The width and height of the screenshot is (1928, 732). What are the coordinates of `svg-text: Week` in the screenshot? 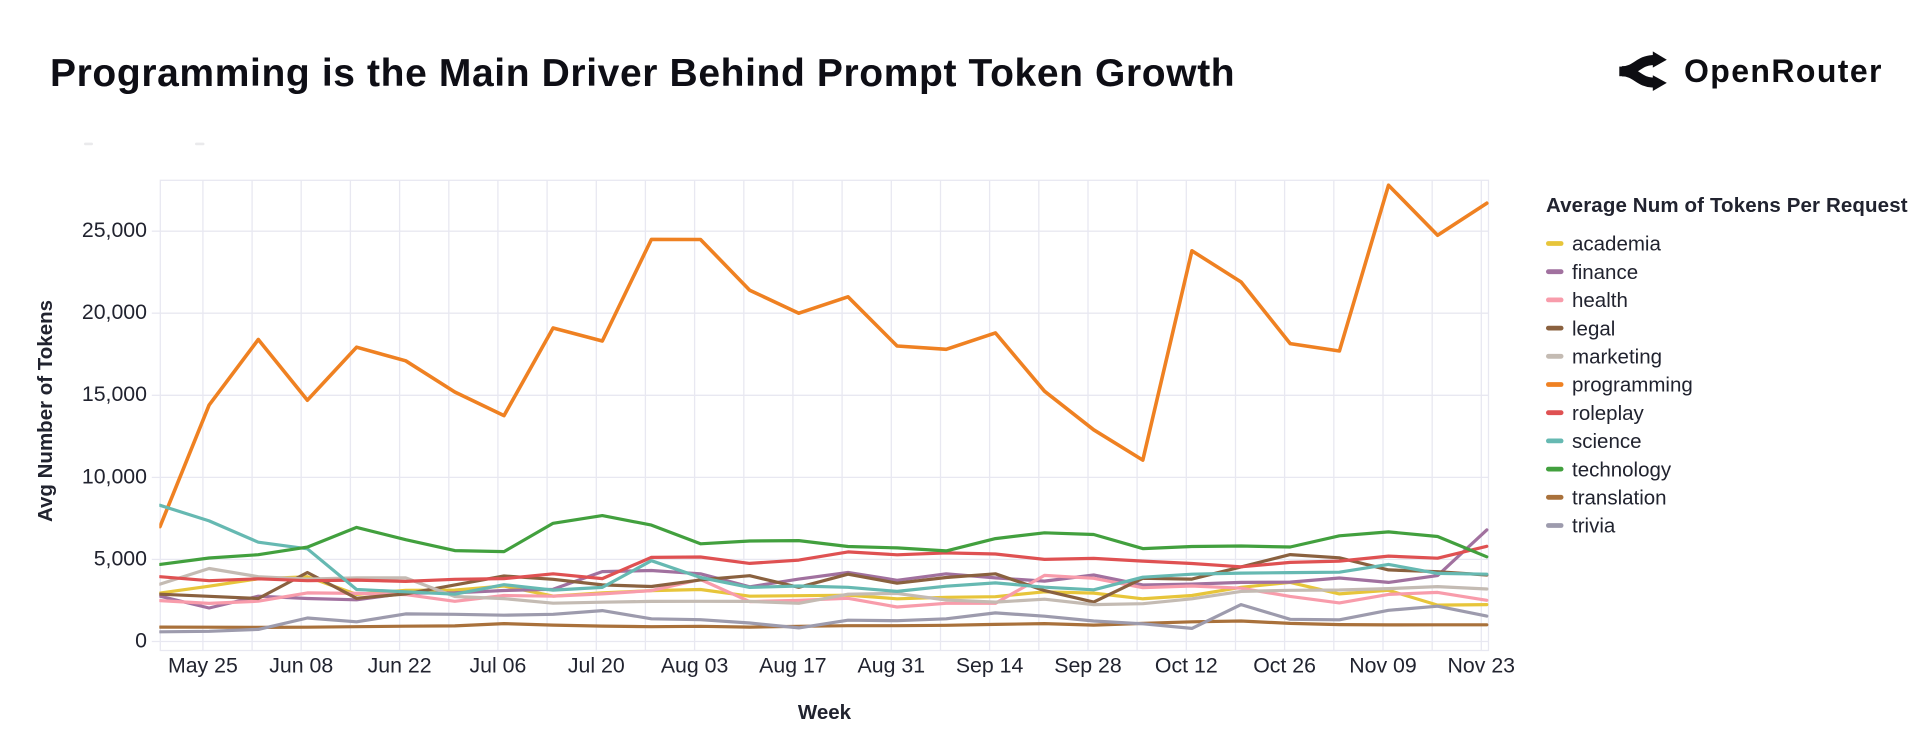 It's located at (825, 712).